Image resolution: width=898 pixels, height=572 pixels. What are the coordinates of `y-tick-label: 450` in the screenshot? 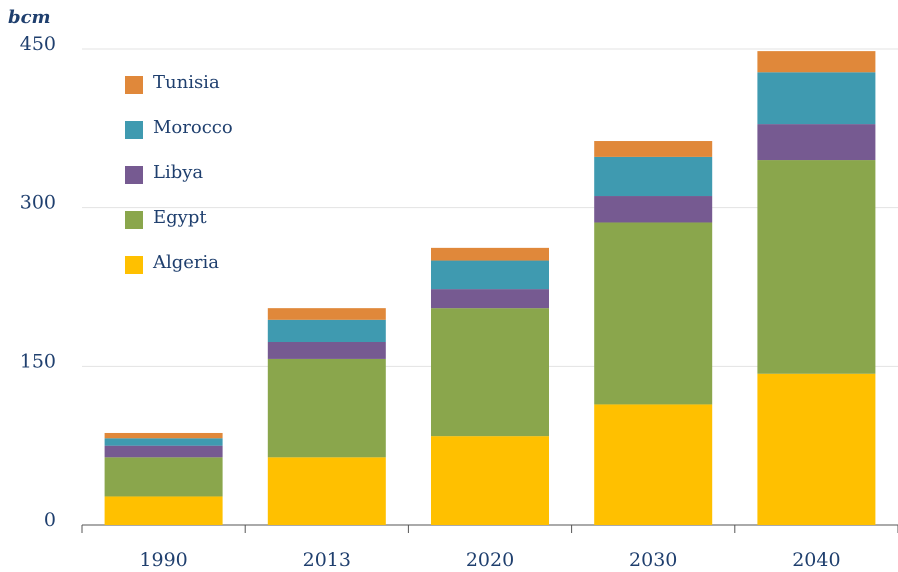 It's located at (38, 44).